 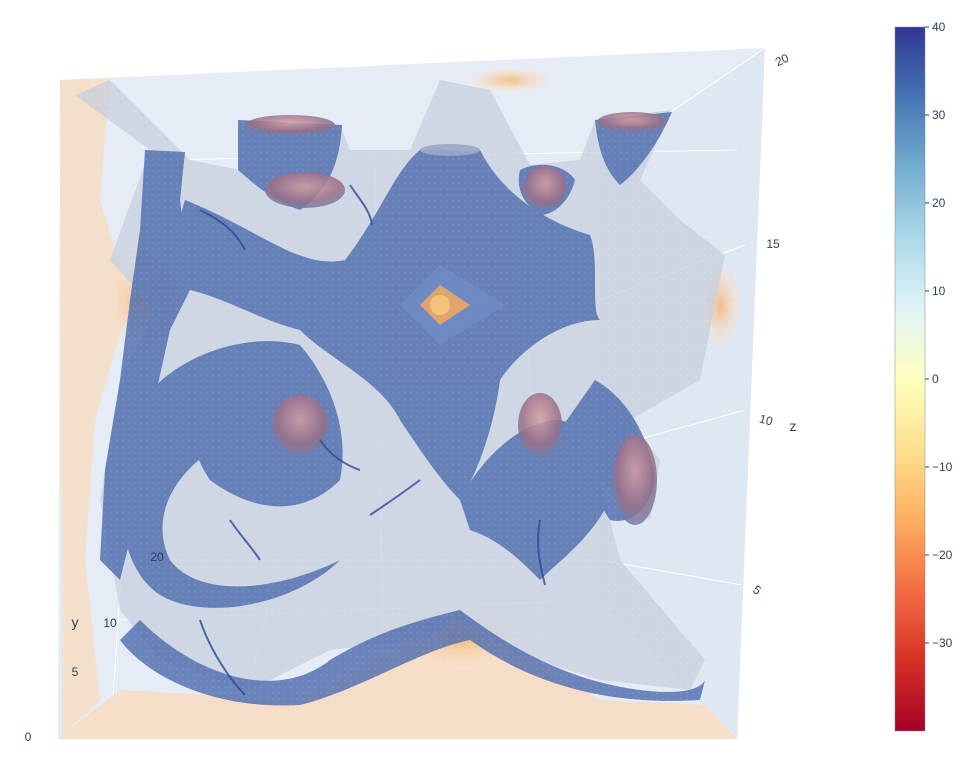 What do you see at coordinates (75, 622) in the screenshot?
I see `y-axis-title: y` at bounding box center [75, 622].